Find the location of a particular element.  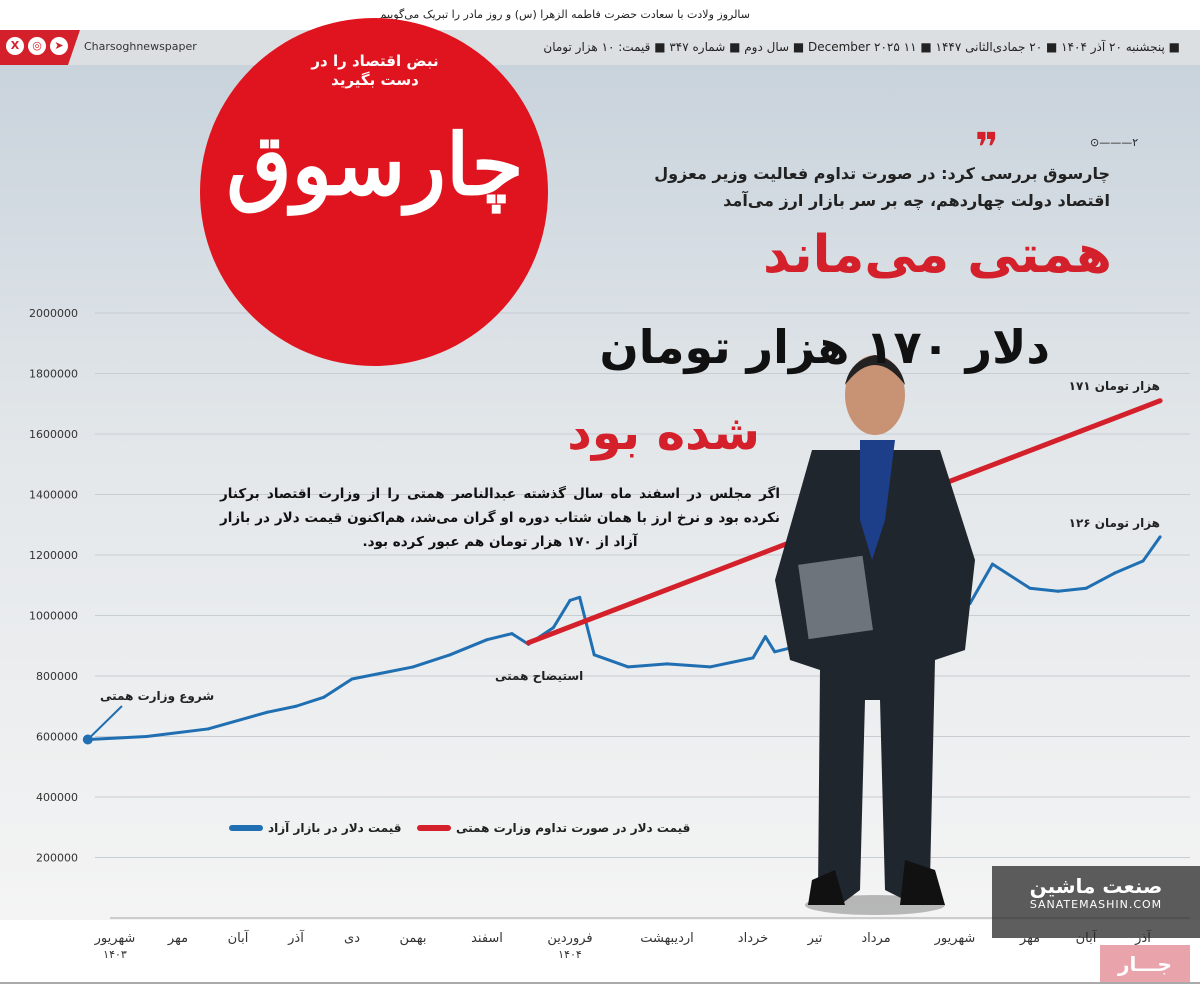

x-tick-label: آبان is located at coordinates (239, 937).